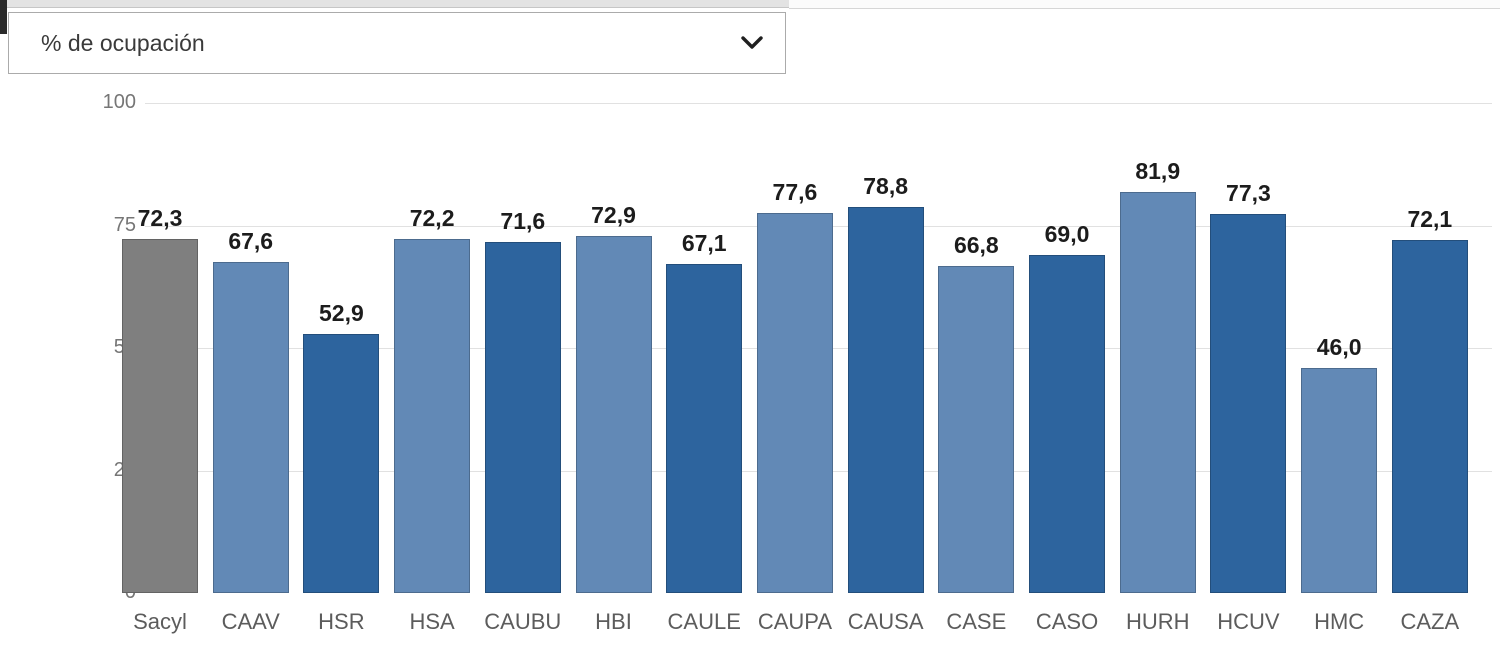  Describe the element at coordinates (394, 4) in the screenshot. I see `top-strip-left` at that location.